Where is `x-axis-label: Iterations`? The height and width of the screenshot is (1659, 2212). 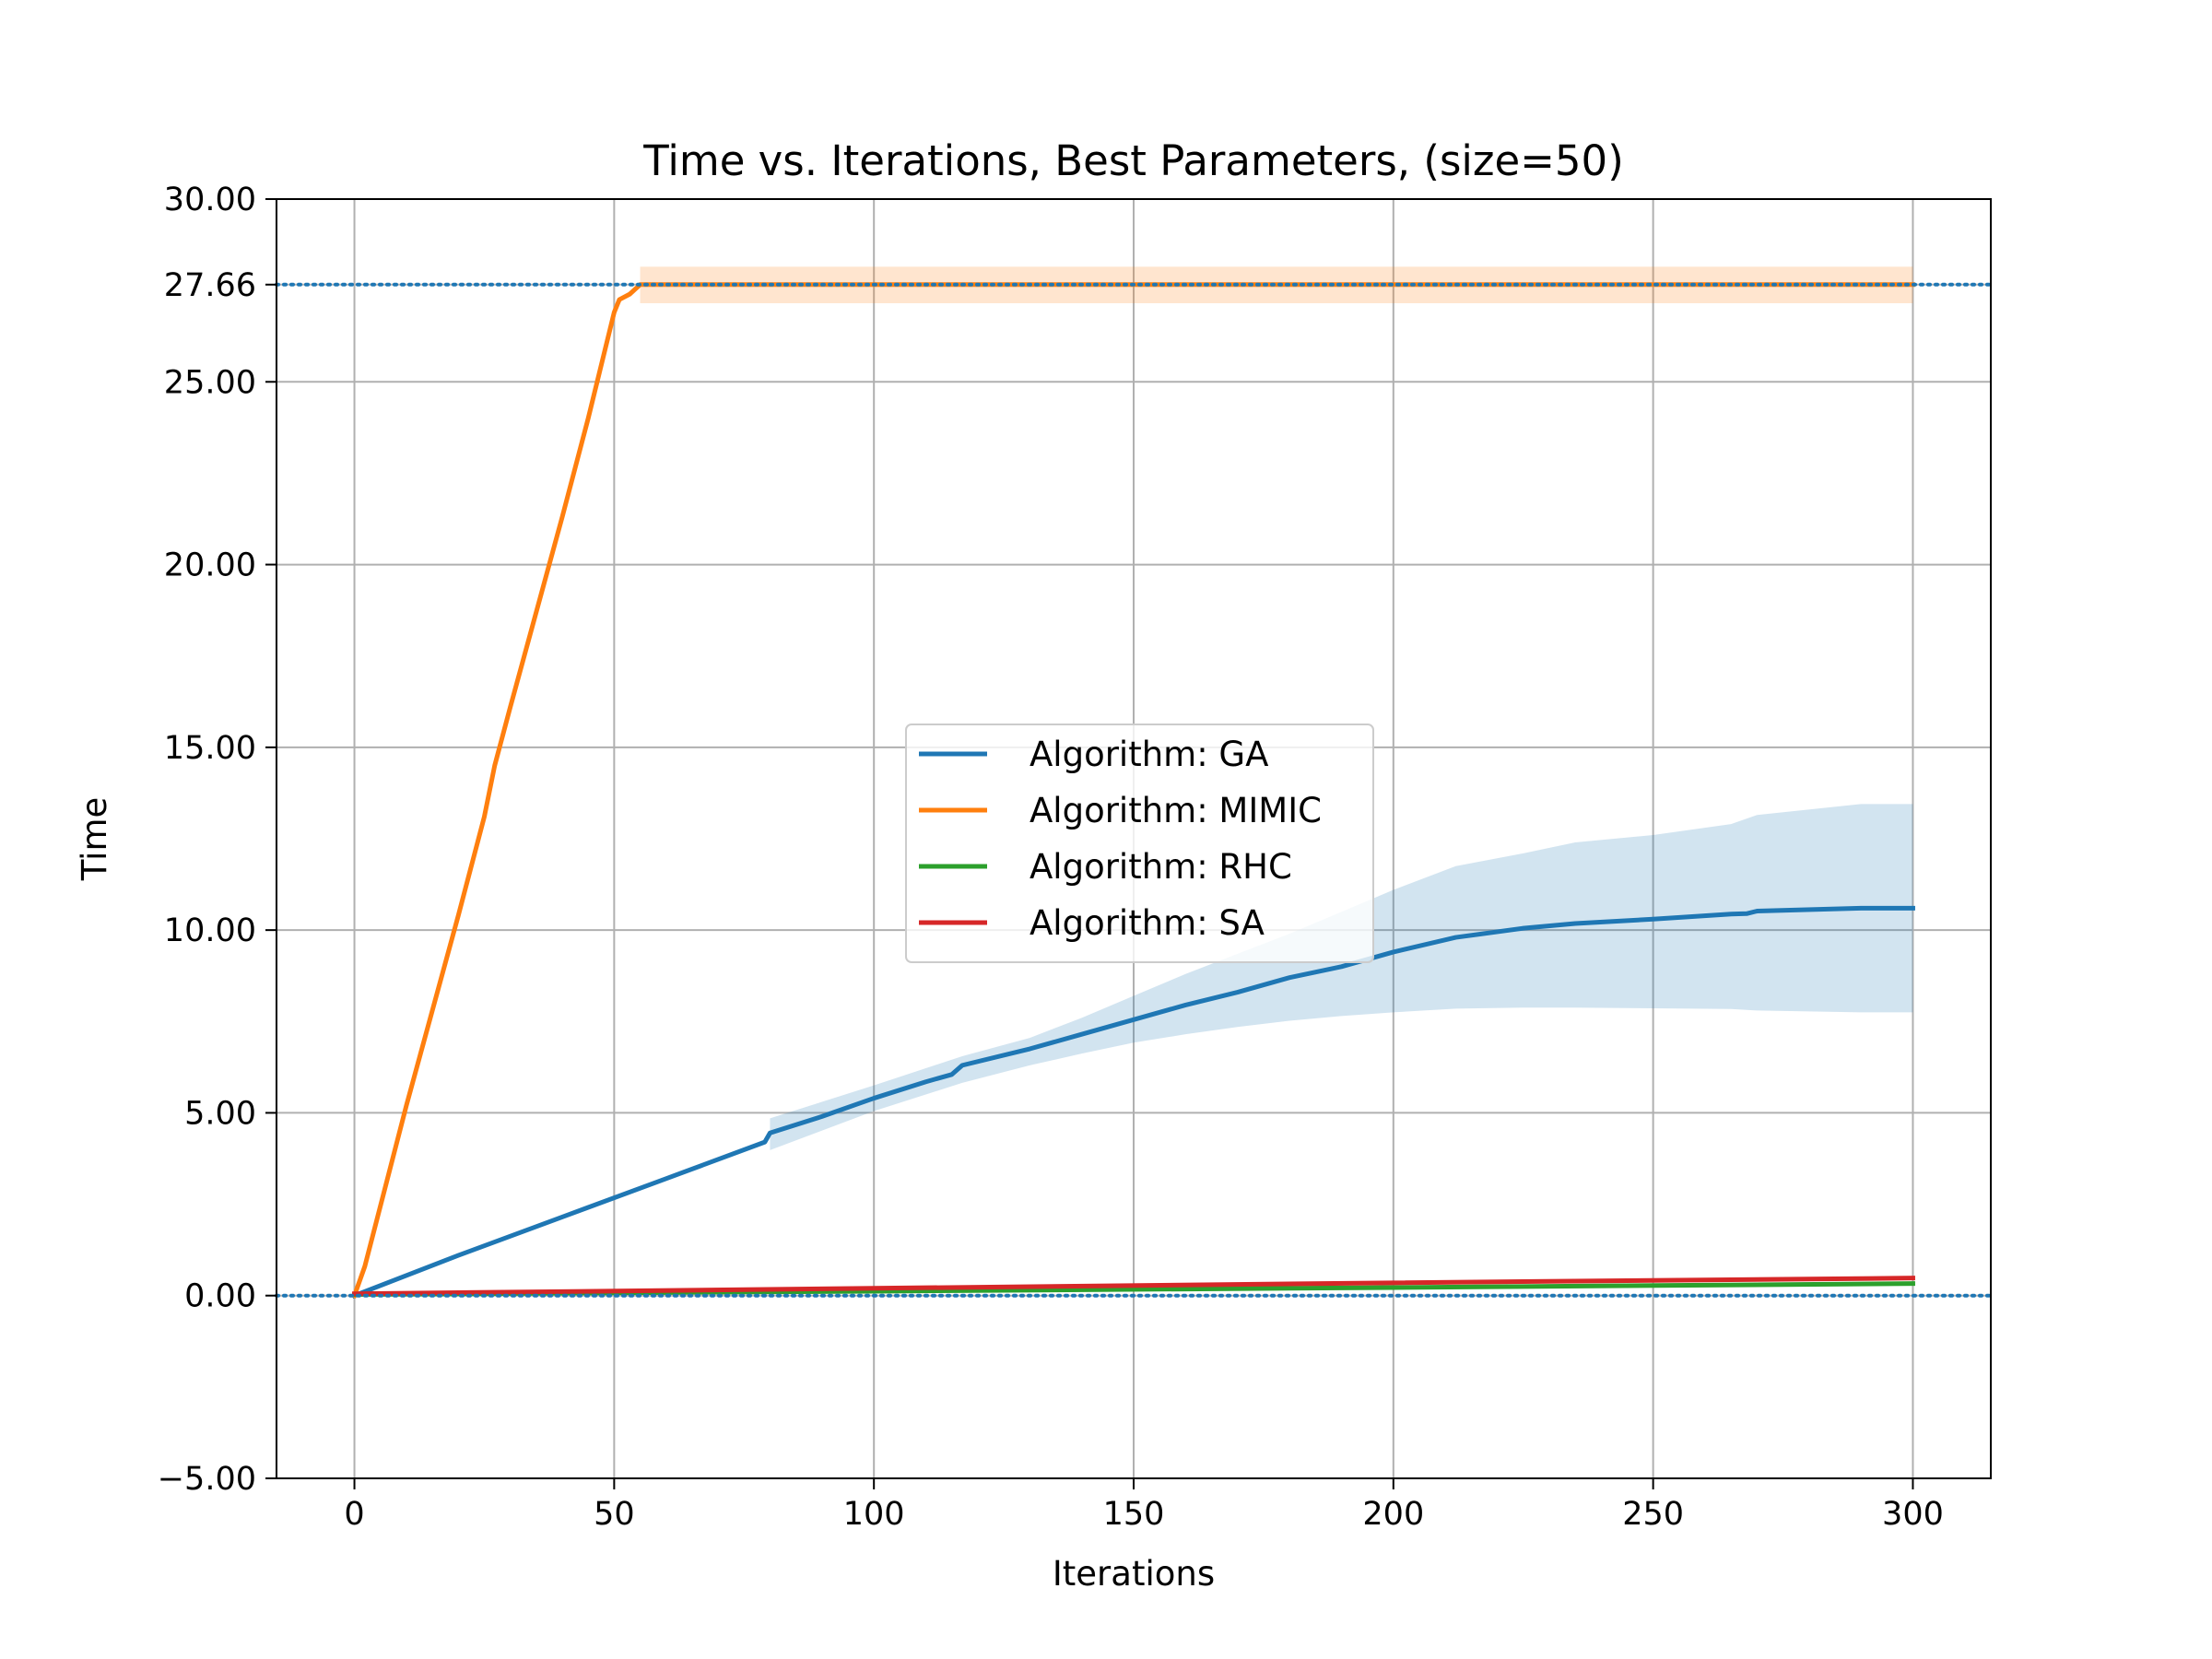
x-axis-label: Iterations is located at coordinates (1134, 1574).